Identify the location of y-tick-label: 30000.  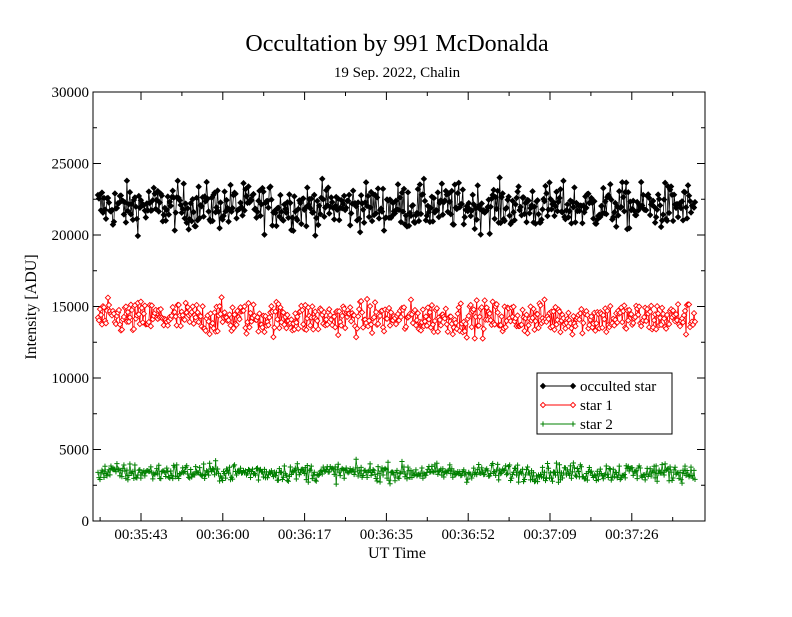
(71, 93).